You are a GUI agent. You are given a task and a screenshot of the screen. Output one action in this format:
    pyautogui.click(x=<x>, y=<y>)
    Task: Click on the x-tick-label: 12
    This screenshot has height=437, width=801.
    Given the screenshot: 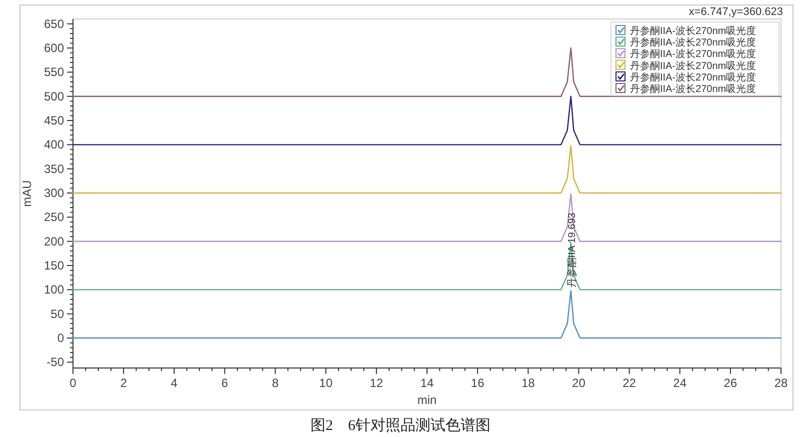 What is the action you would take?
    pyautogui.click(x=377, y=383)
    